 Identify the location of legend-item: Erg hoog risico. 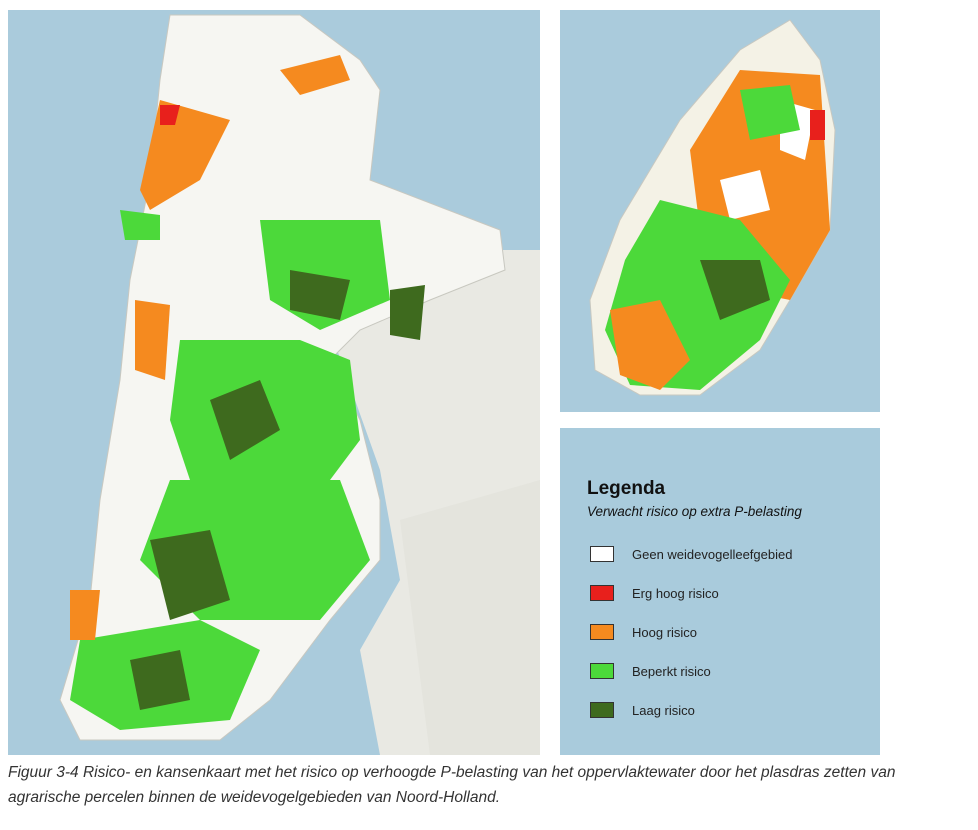
(654, 593).